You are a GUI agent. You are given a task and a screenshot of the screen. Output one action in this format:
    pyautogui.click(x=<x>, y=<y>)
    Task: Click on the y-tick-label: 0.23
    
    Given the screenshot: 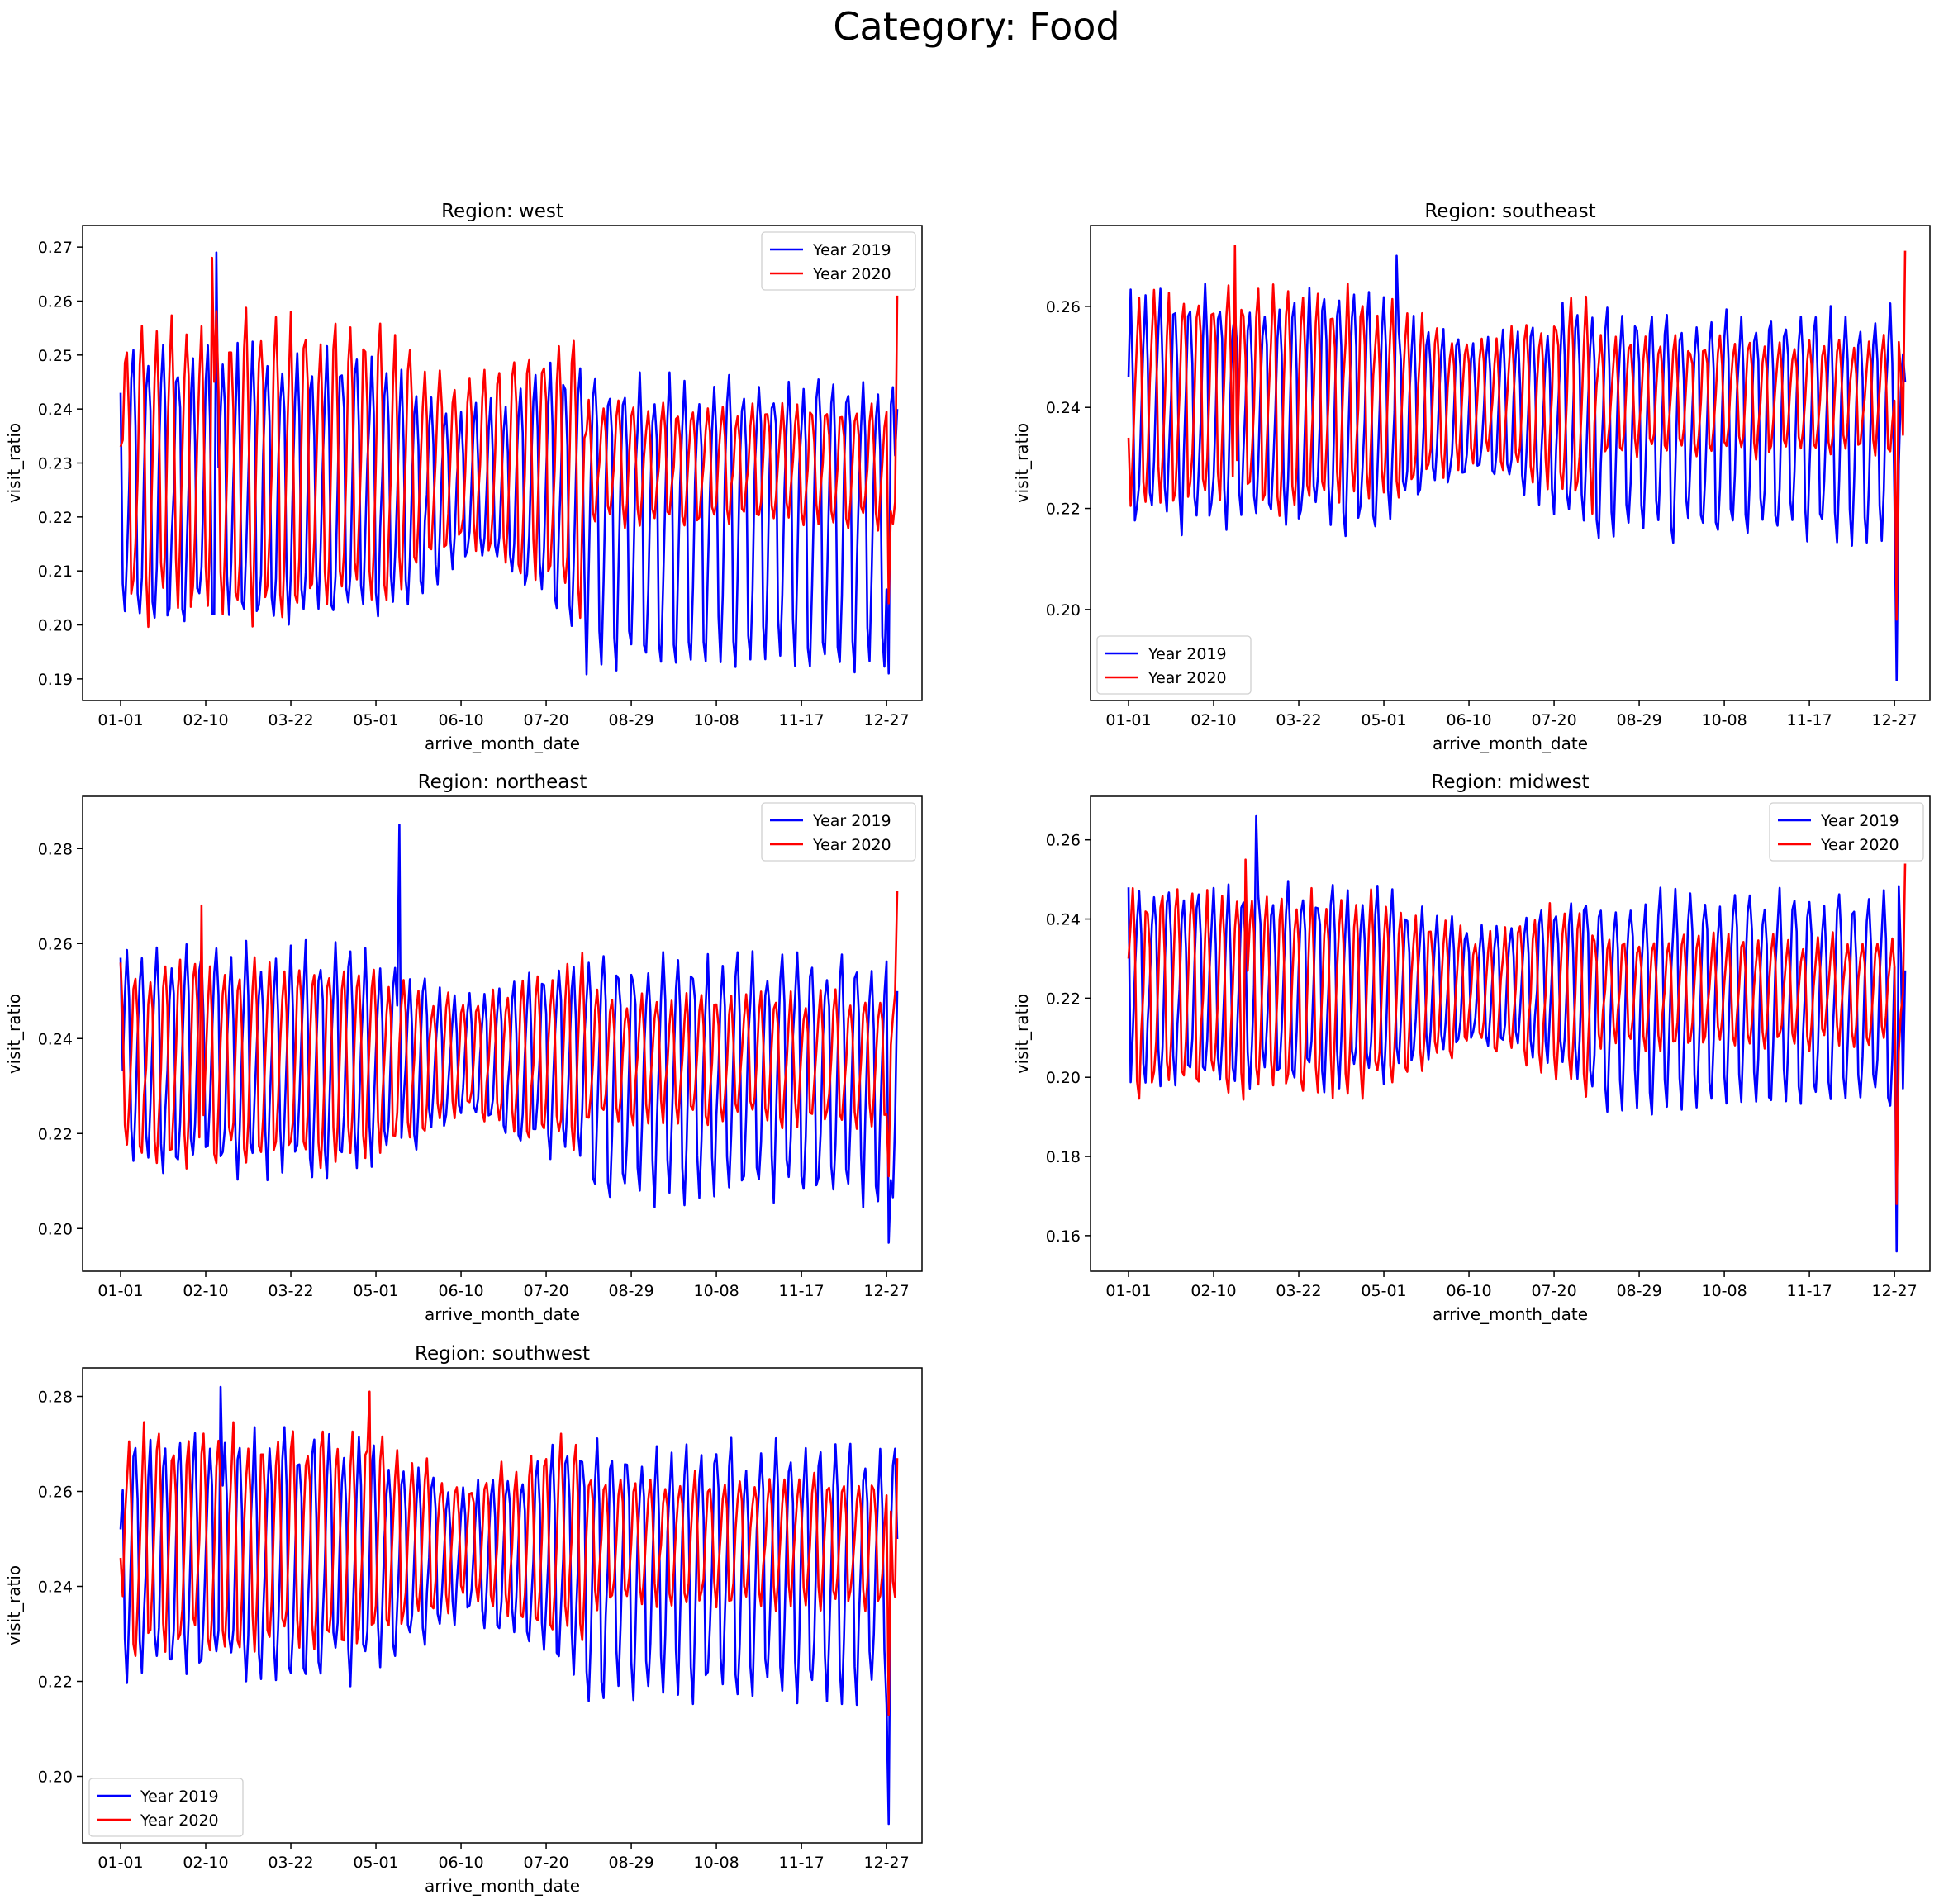 What is the action you would take?
    pyautogui.click(x=55, y=464)
    